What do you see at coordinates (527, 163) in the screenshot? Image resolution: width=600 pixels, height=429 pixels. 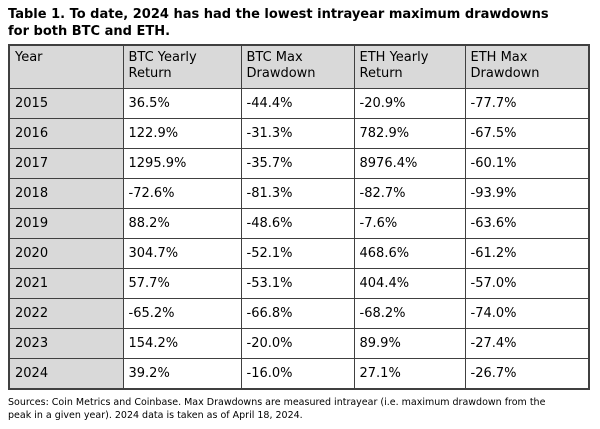 I see `eth-max-drawdown-cell: -60.1%` at bounding box center [527, 163].